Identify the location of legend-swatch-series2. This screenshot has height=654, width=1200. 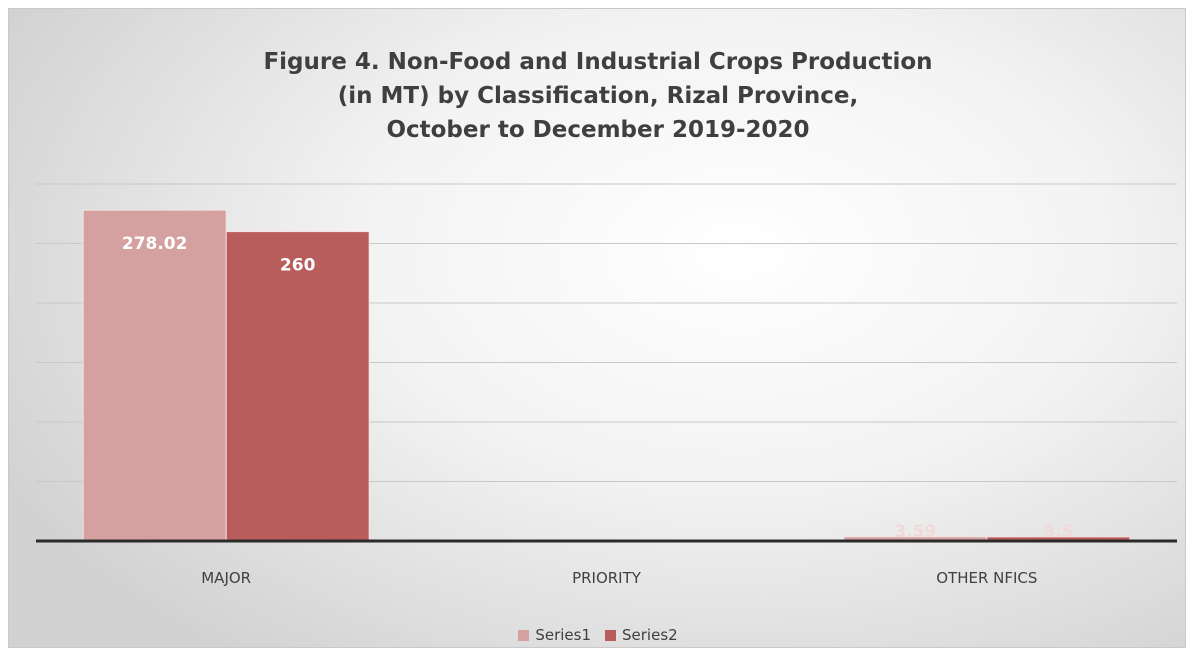
(610, 635).